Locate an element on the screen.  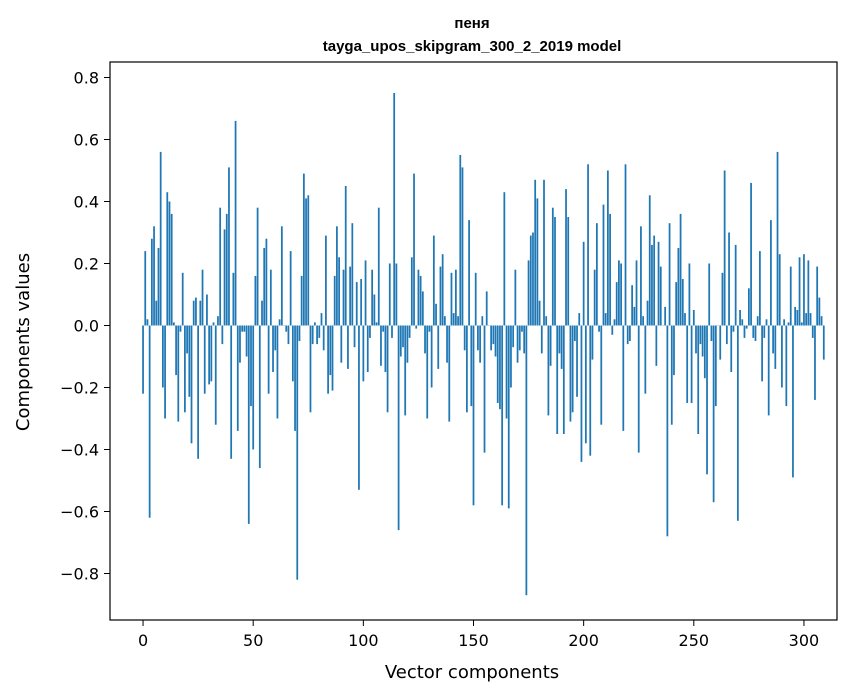
y-tick-label: −0.6 is located at coordinates (79, 512).